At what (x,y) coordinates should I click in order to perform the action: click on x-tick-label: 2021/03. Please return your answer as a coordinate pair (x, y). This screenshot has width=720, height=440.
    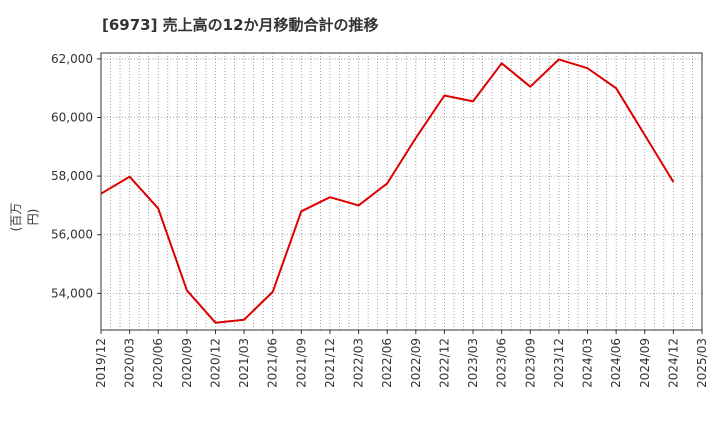
    Looking at the image, I should click on (244, 363).